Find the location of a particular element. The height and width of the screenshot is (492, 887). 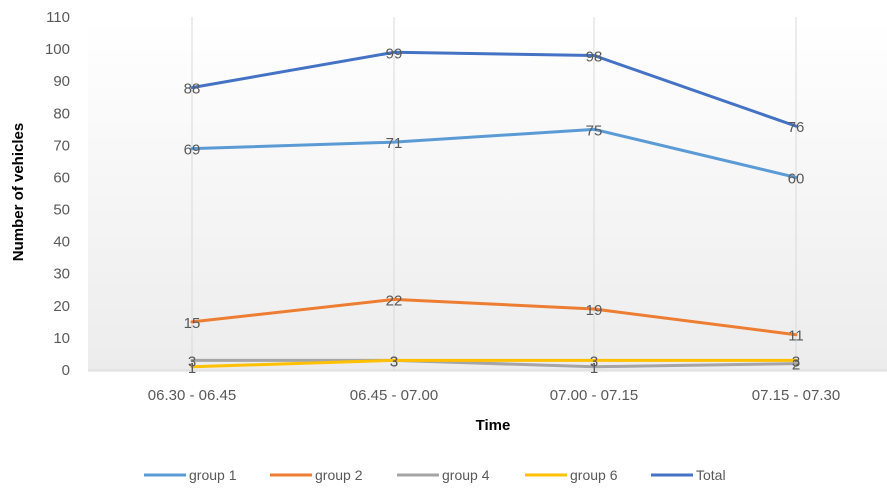

x-tick-label-3: 07.00 - 07.15 is located at coordinates (594, 395).